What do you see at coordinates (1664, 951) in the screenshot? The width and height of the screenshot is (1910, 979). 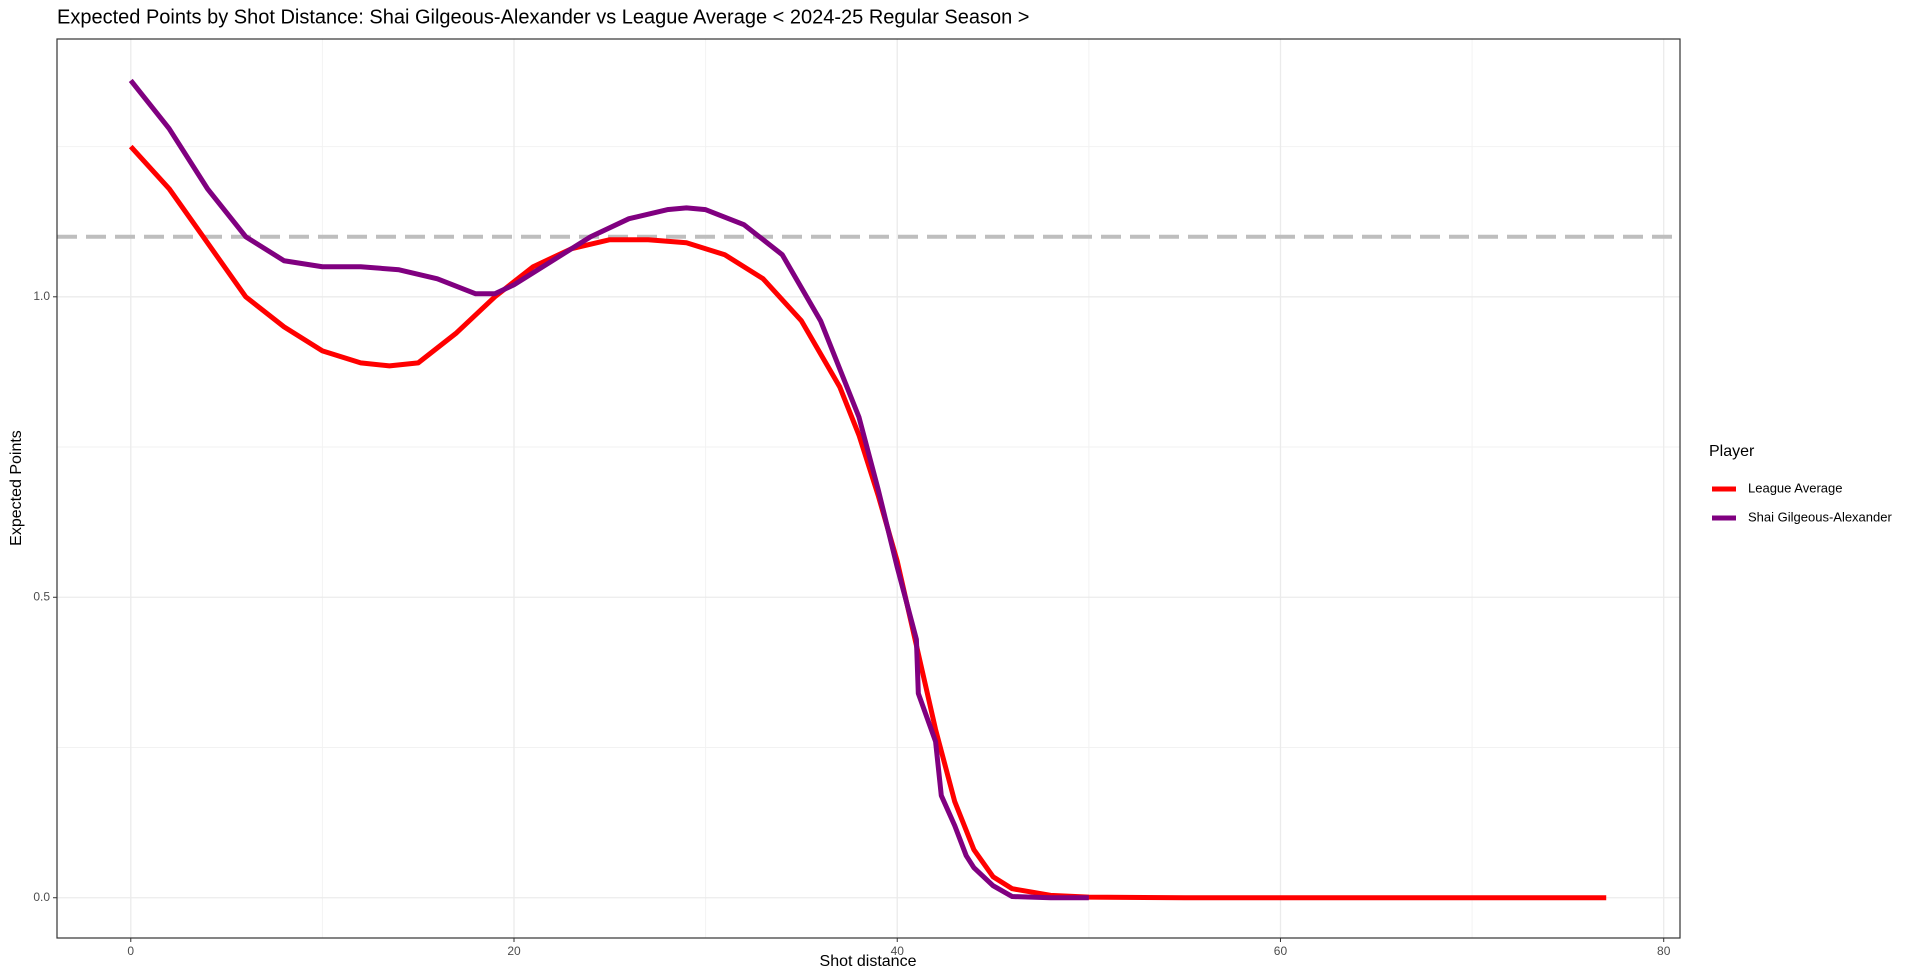 I see `x-tick-label: 80` at bounding box center [1664, 951].